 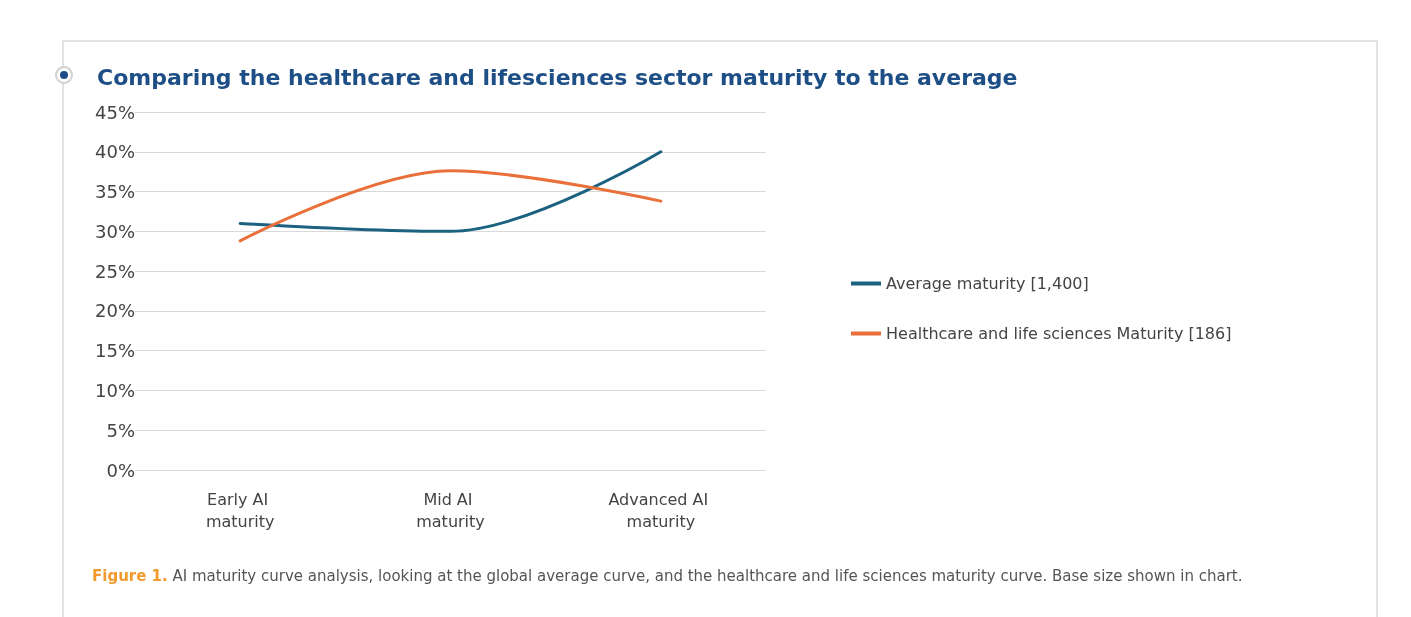 What do you see at coordinates (114, 351) in the screenshot?
I see `y-tick-label: 15%` at bounding box center [114, 351].